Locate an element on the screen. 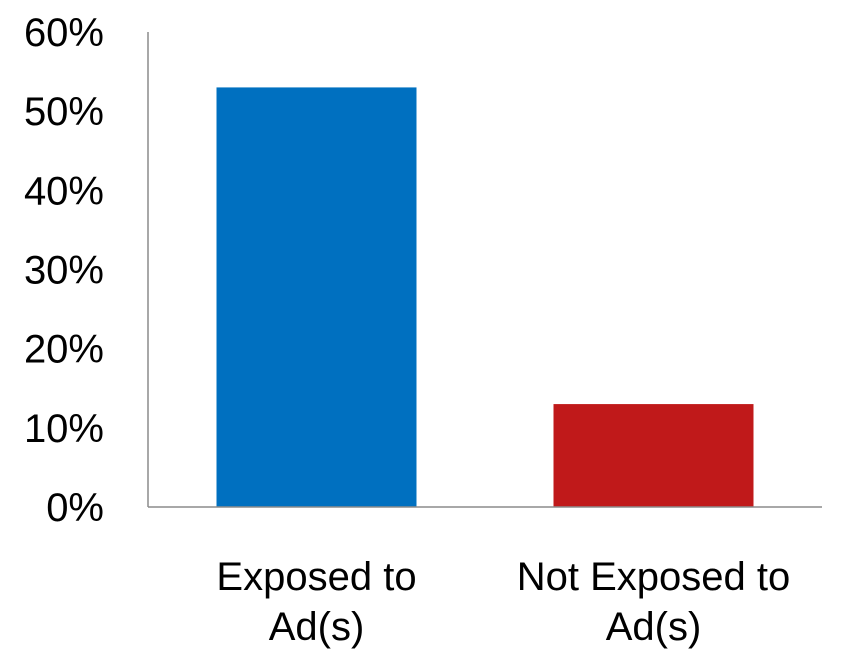  y-tick-label: 60% is located at coordinates (64, 33).